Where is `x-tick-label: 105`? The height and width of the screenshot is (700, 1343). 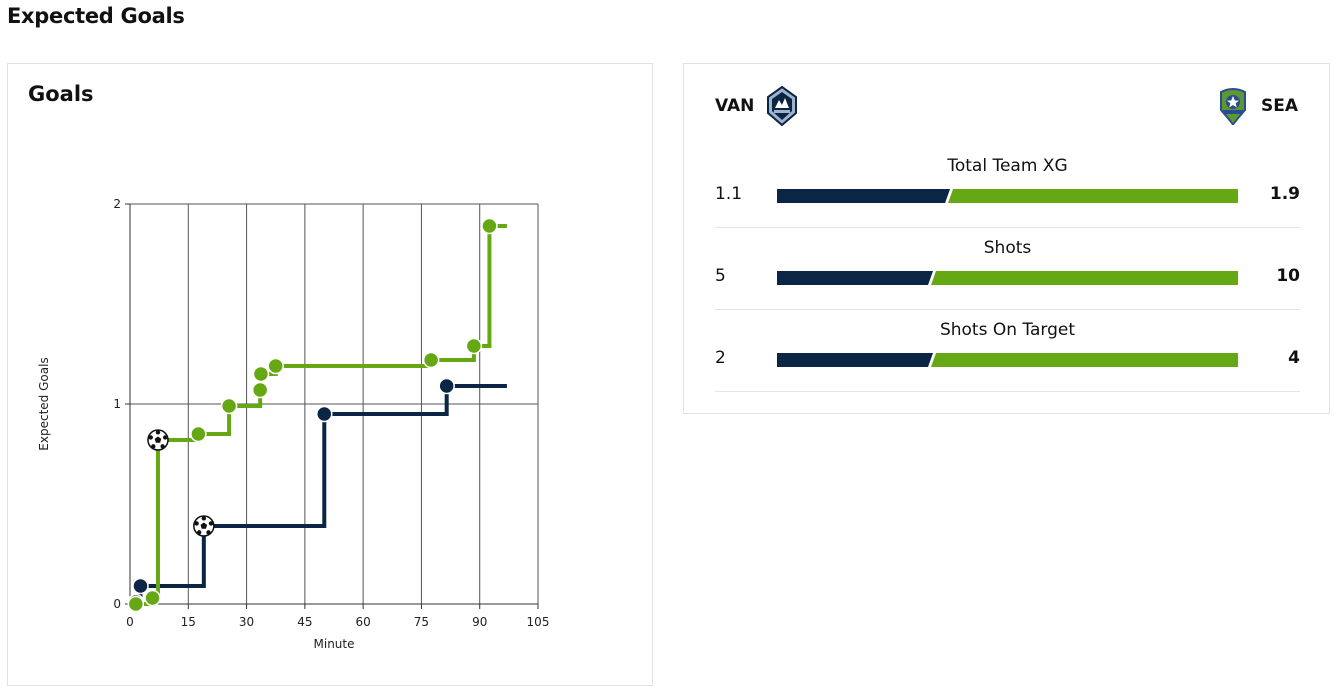 x-tick-label: 105 is located at coordinates (538, 622).